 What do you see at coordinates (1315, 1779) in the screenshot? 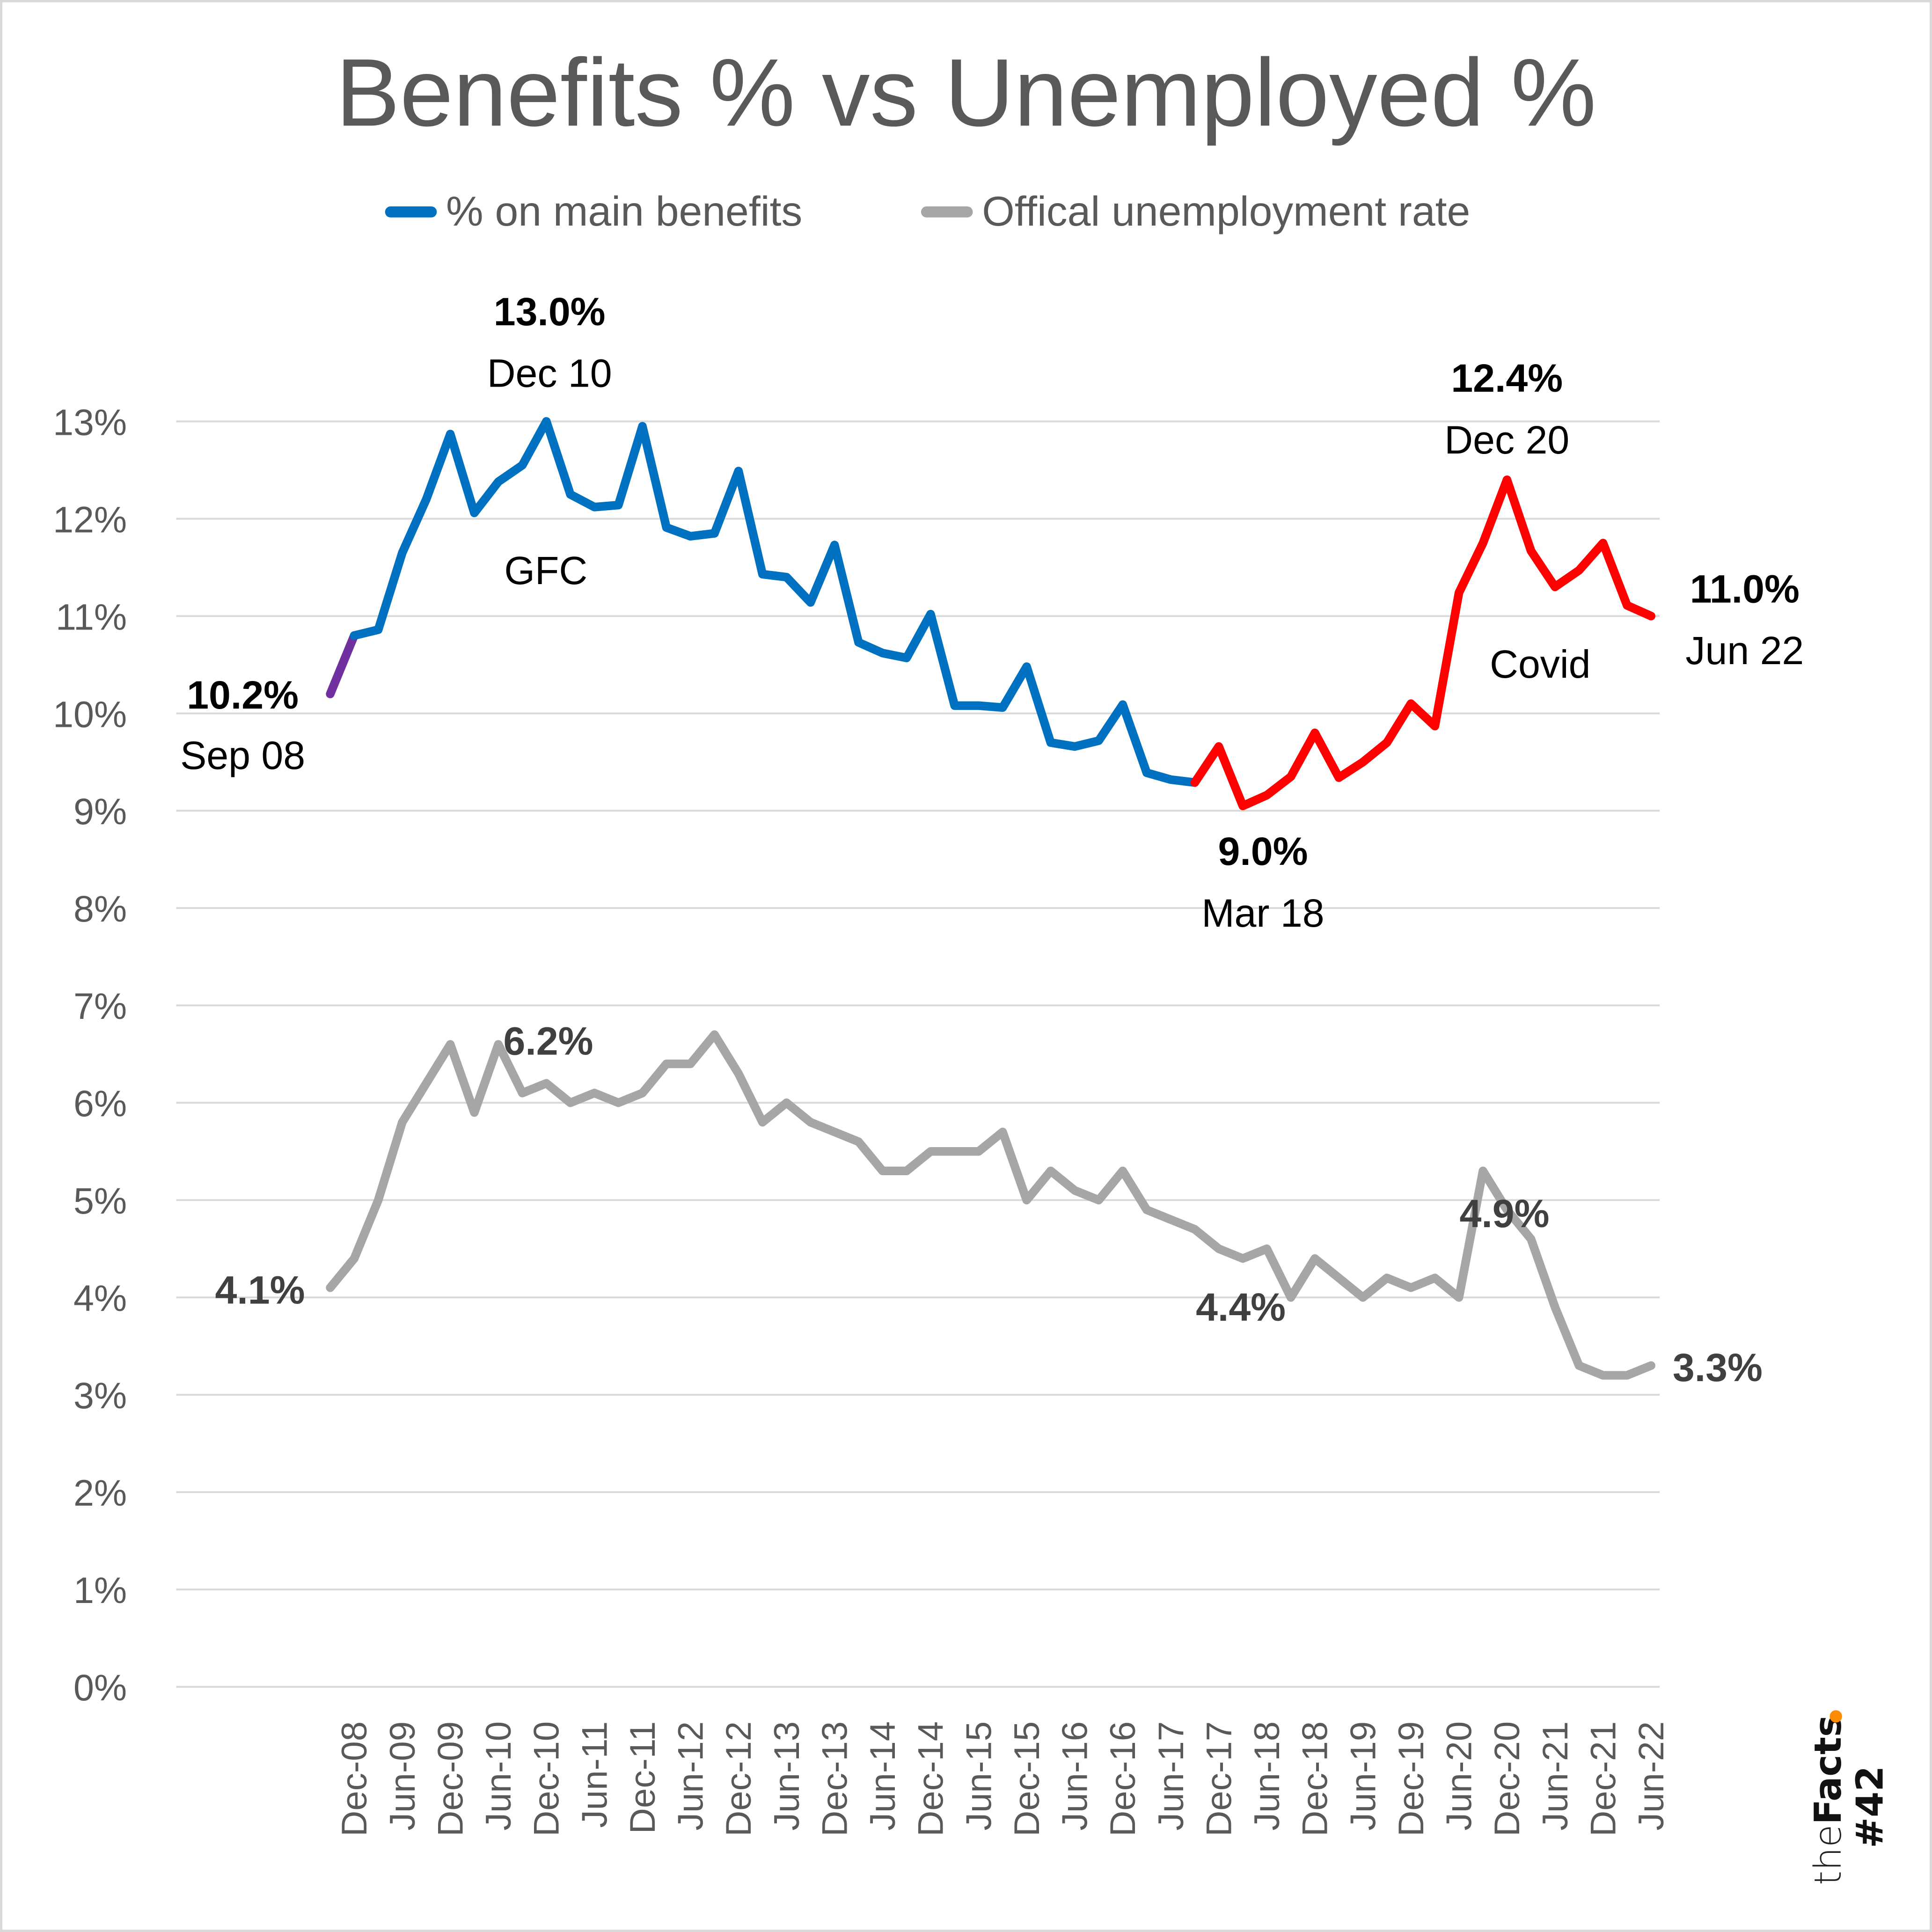
I see `x-tick-label: Dec-18` at bounding box center [1315, 1779].